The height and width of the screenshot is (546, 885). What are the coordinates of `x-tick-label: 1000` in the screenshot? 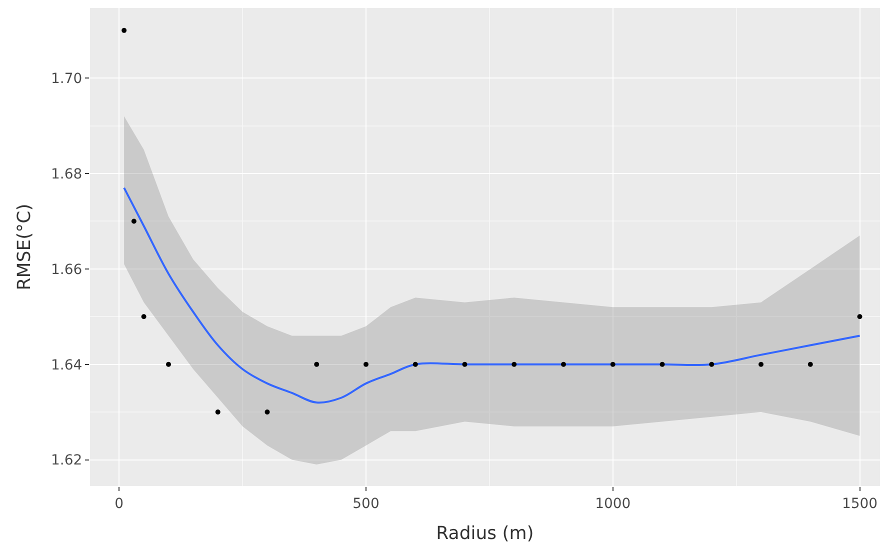 It's located at (613, 504).